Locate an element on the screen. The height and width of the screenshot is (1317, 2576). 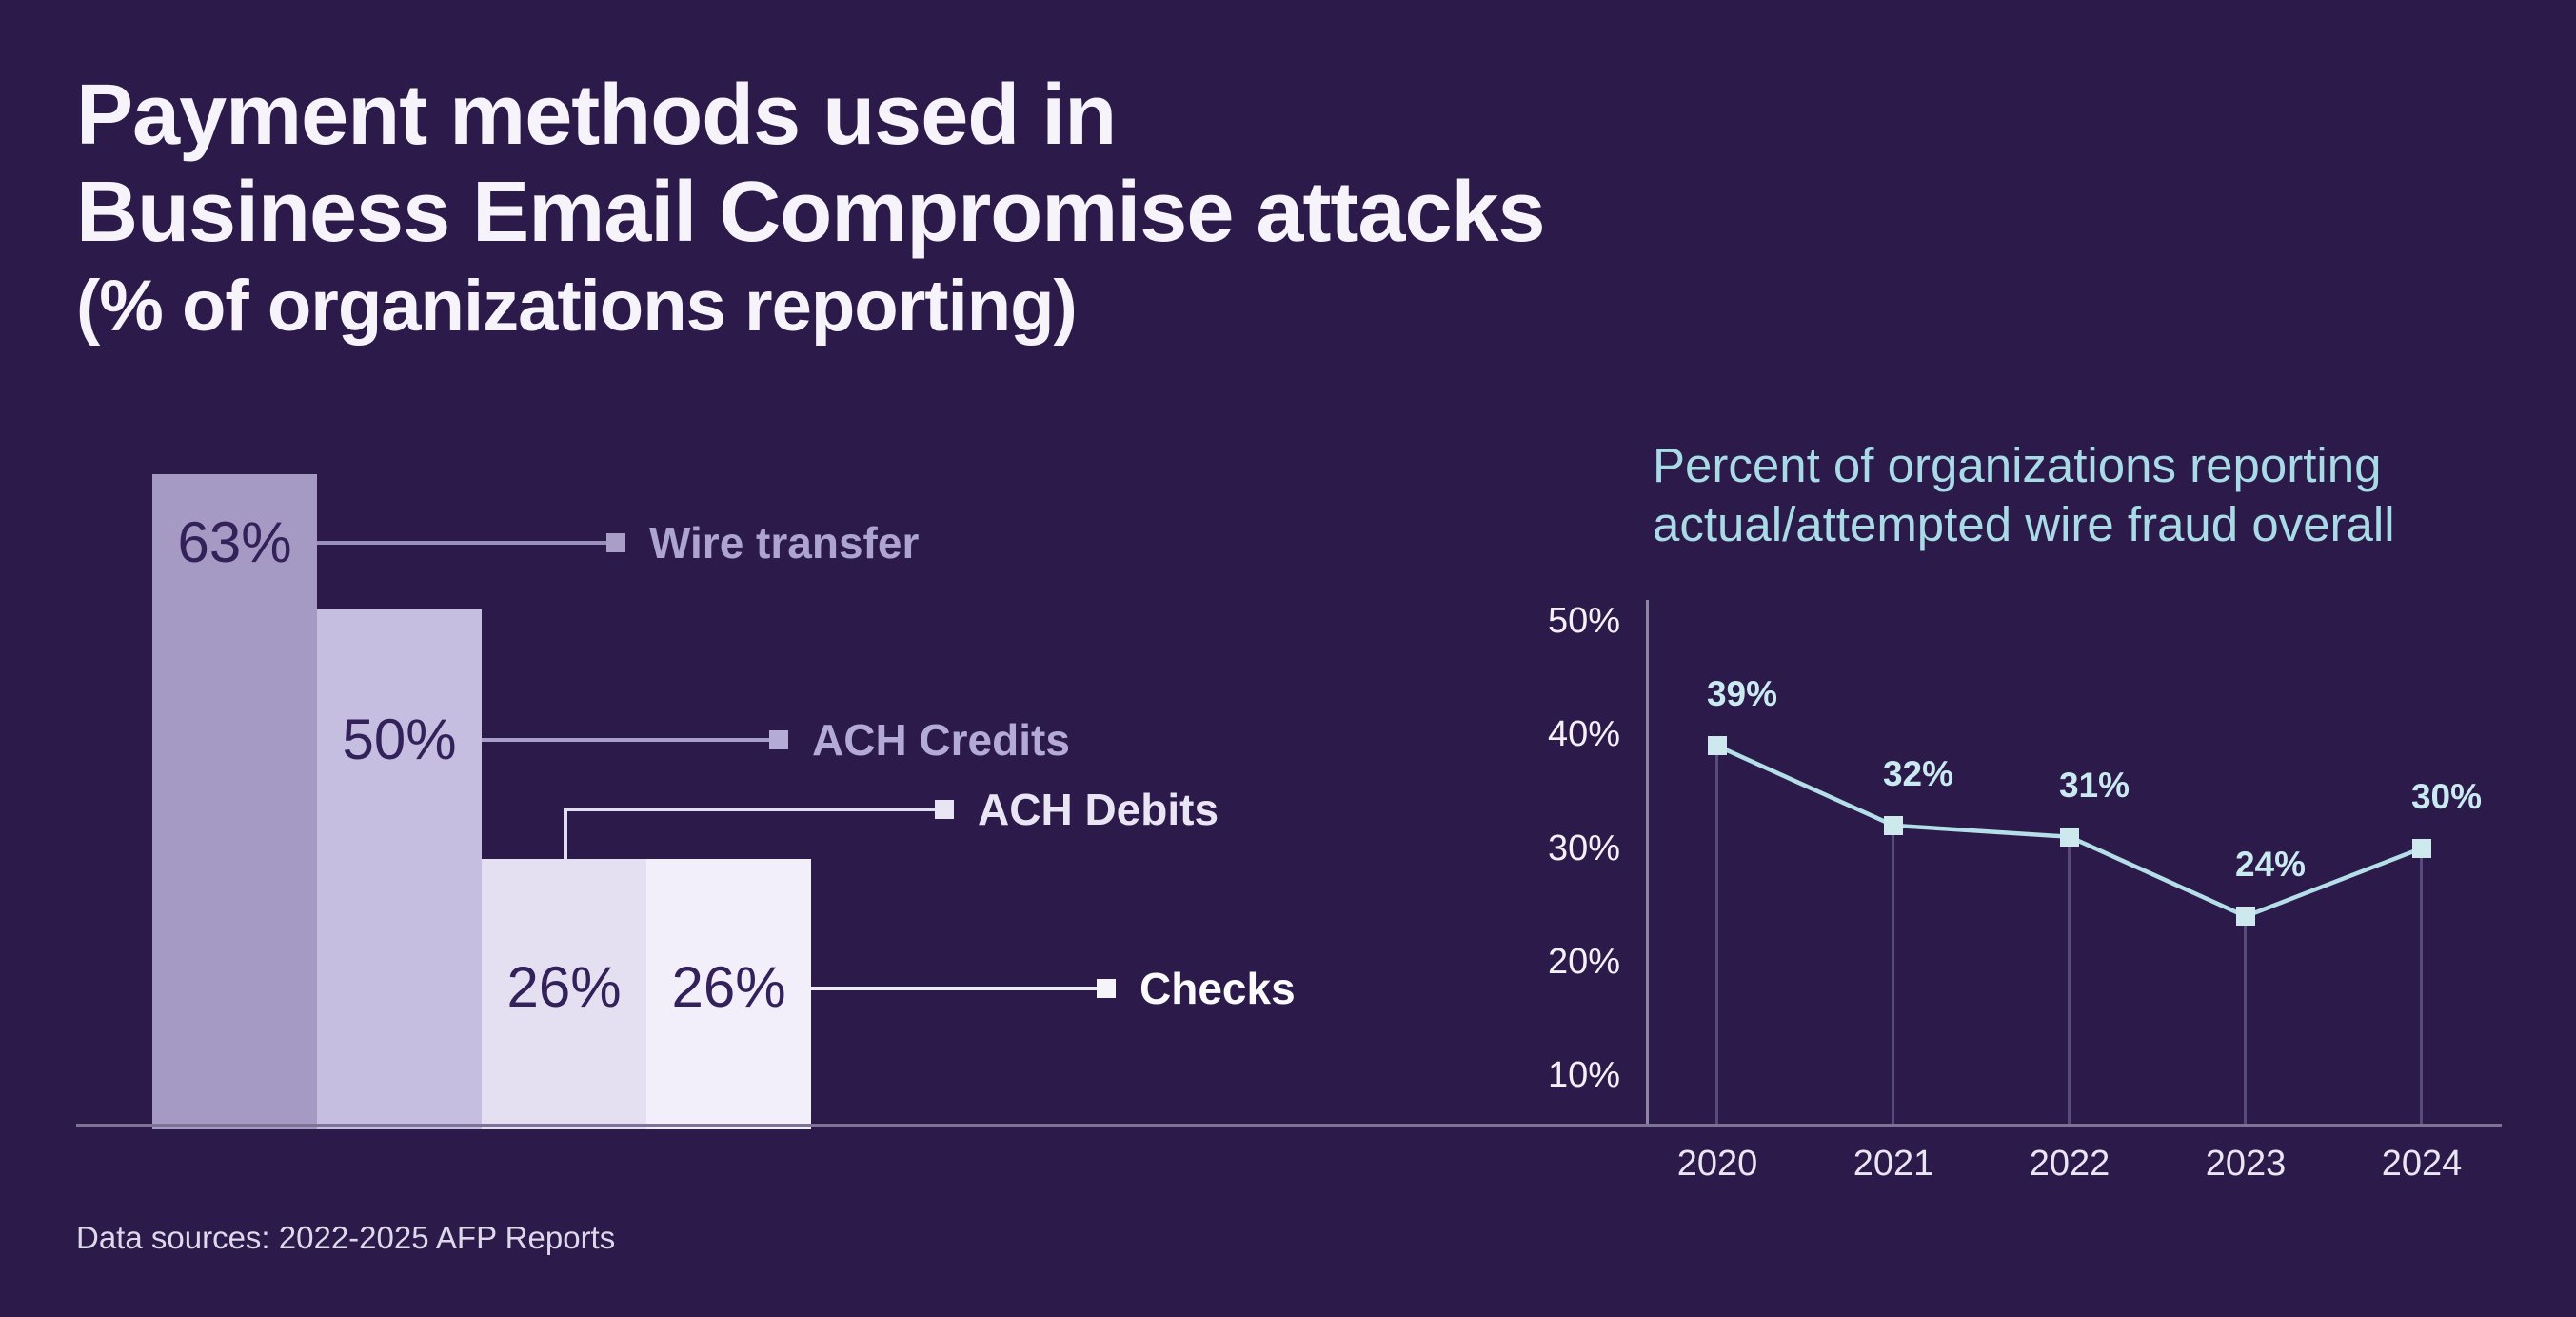
main-title-line-2: Business Email Compromise attacks is located at coordinates (811, 212).